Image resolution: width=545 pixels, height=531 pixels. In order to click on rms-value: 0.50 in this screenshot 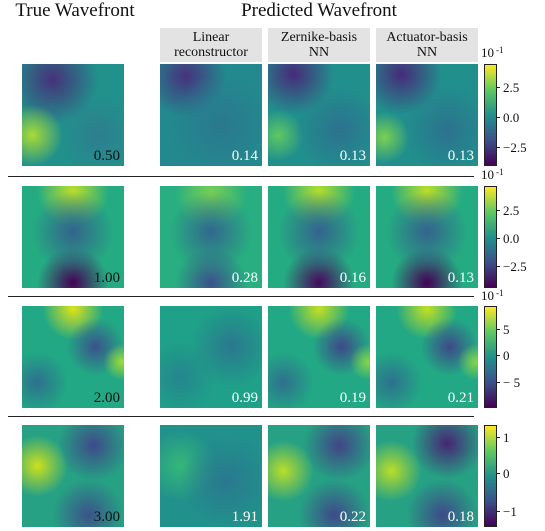, I will do `click(106, 156)`.